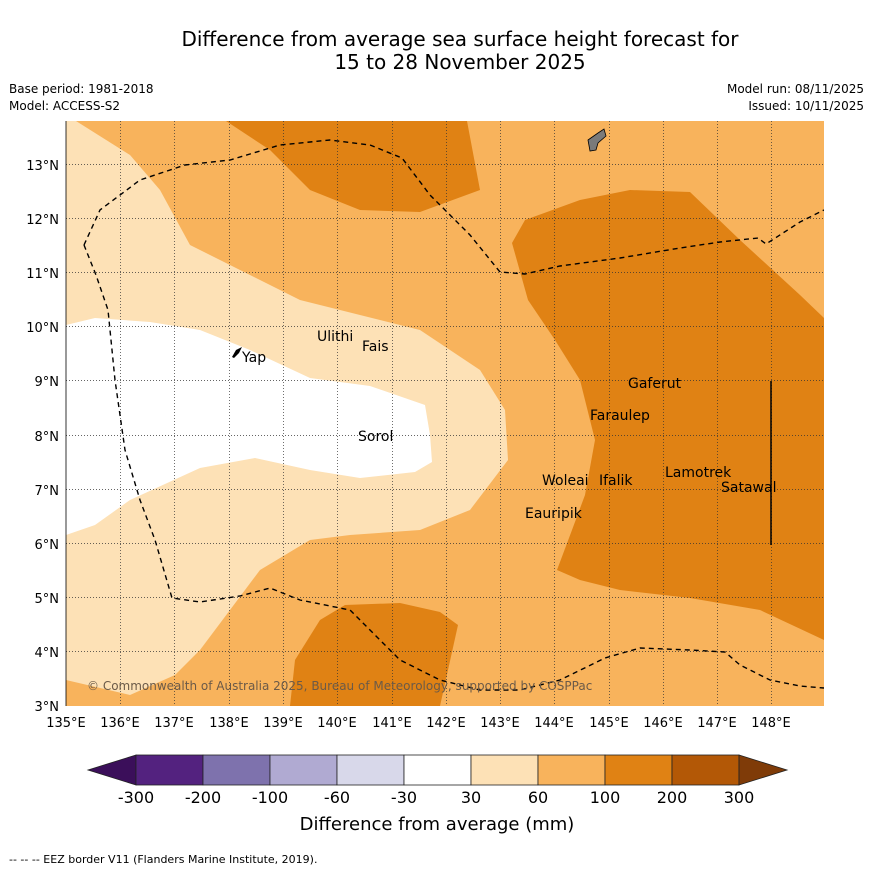 This screenshot has height=873, width=873. What do you see at coordinates (717, 723) in the screenshot?
I see `lon-tick: 147°E` at bounding box center [717, 723].